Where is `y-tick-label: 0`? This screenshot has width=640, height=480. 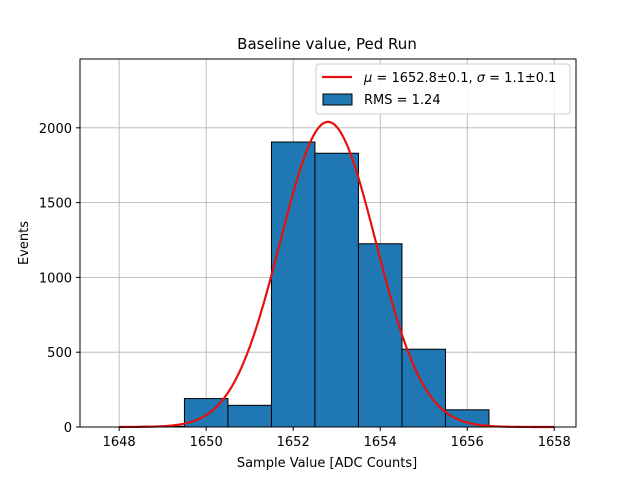 y-tick-label: 0 is located at coordinates (68, 428).